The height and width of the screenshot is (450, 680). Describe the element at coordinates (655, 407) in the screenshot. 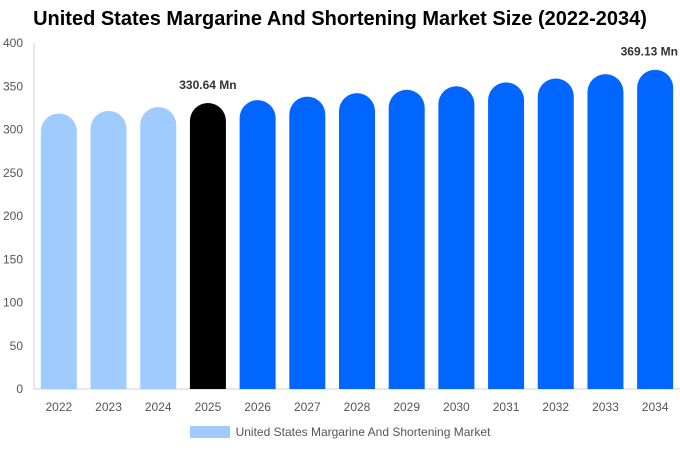

I see `x-tick-label: 2034` at that location.